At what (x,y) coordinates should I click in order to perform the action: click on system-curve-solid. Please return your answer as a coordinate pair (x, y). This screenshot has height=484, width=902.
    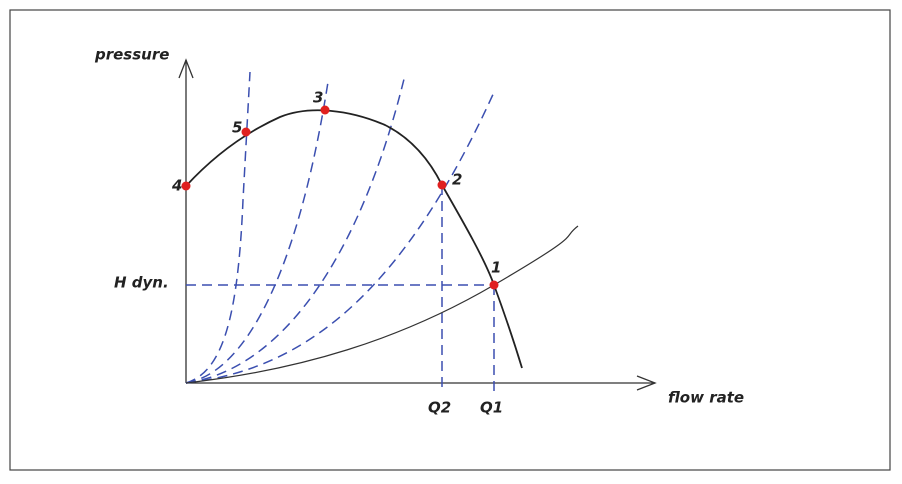
    Looking at the image, I should click on (382, 304).